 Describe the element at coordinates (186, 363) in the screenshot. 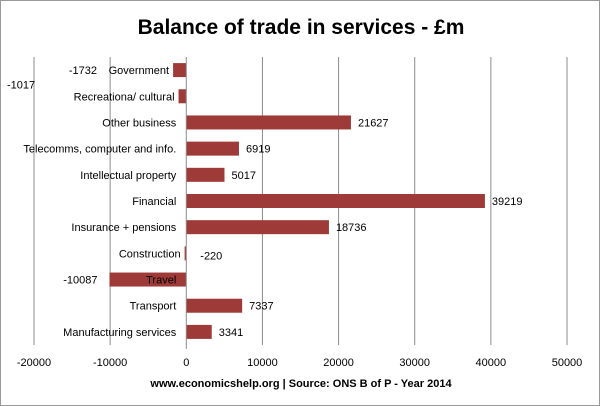

I see `x-tick-label: 0` at that location.